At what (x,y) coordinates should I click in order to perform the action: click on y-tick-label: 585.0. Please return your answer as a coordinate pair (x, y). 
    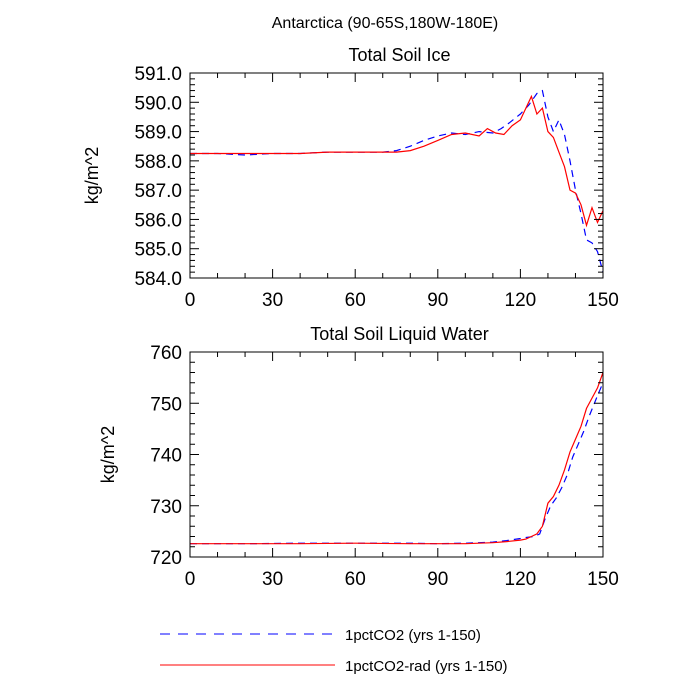
    Looking at the image, I should click on (158, 250).